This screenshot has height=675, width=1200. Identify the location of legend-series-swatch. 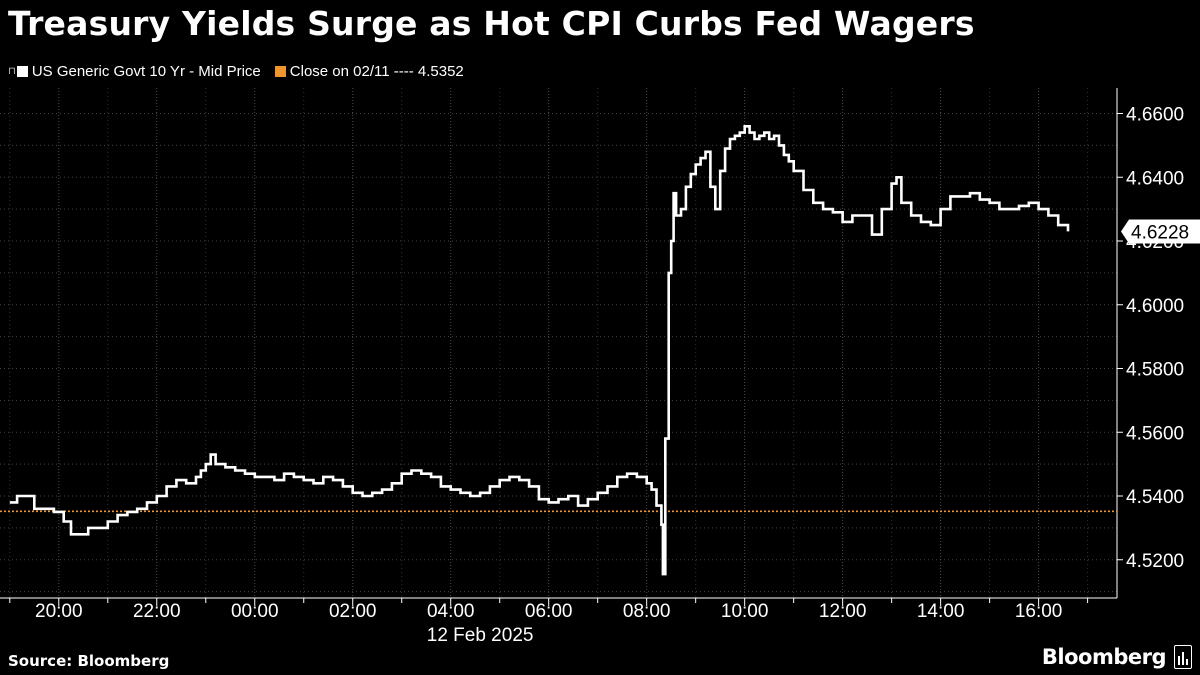
(22, 71).